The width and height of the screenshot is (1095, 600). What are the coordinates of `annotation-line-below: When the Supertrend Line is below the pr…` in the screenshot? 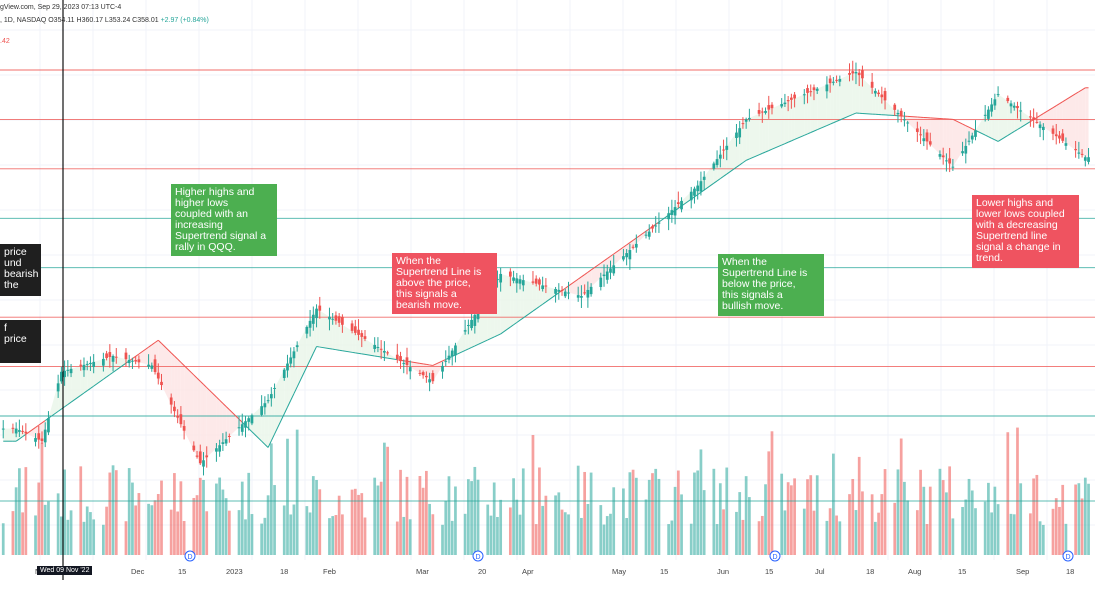 It's located at (771, 285).